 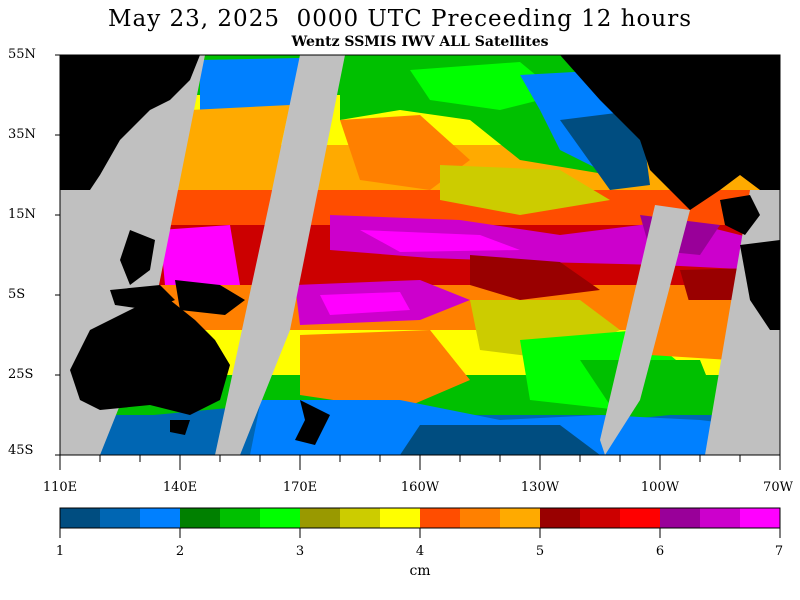 What do you see at coordinates (22, 134) in the screenshot?
I see `lat-label-35n: 35N` at bounding box center [22, 134].